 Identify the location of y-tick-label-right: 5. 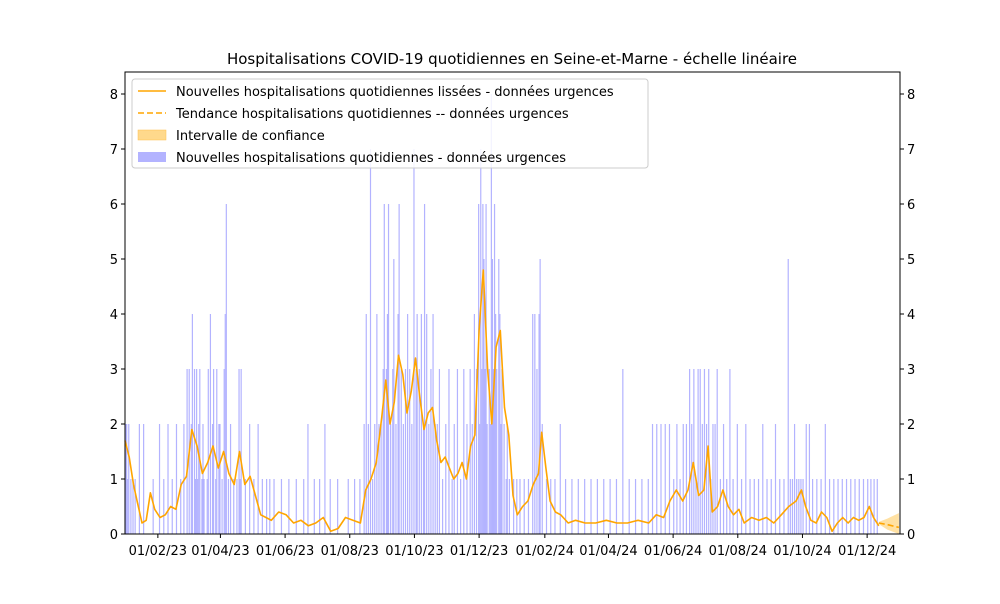
(911, 260).